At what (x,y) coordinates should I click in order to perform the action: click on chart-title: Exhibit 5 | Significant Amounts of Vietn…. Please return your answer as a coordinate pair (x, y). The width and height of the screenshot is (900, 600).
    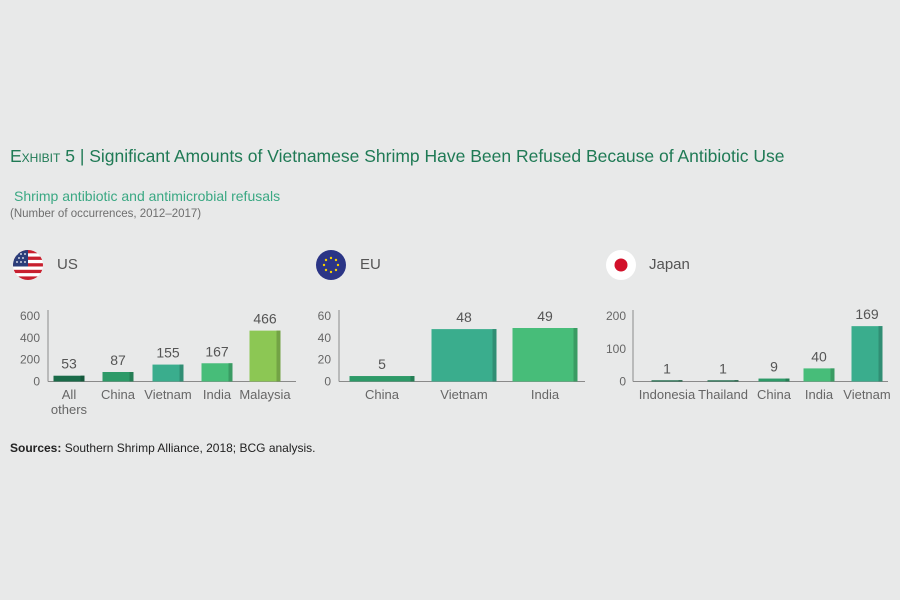
    Looking at the image, I should click on (397, 156).